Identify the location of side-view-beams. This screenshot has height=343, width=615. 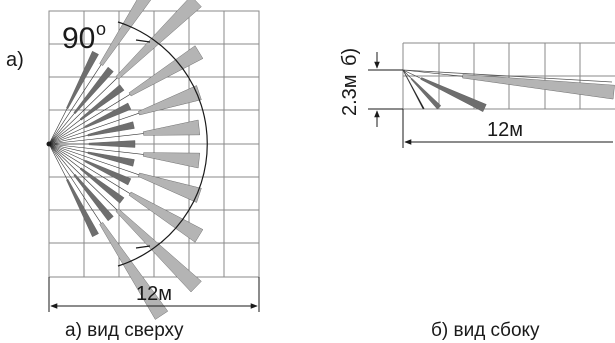
(508, 90).